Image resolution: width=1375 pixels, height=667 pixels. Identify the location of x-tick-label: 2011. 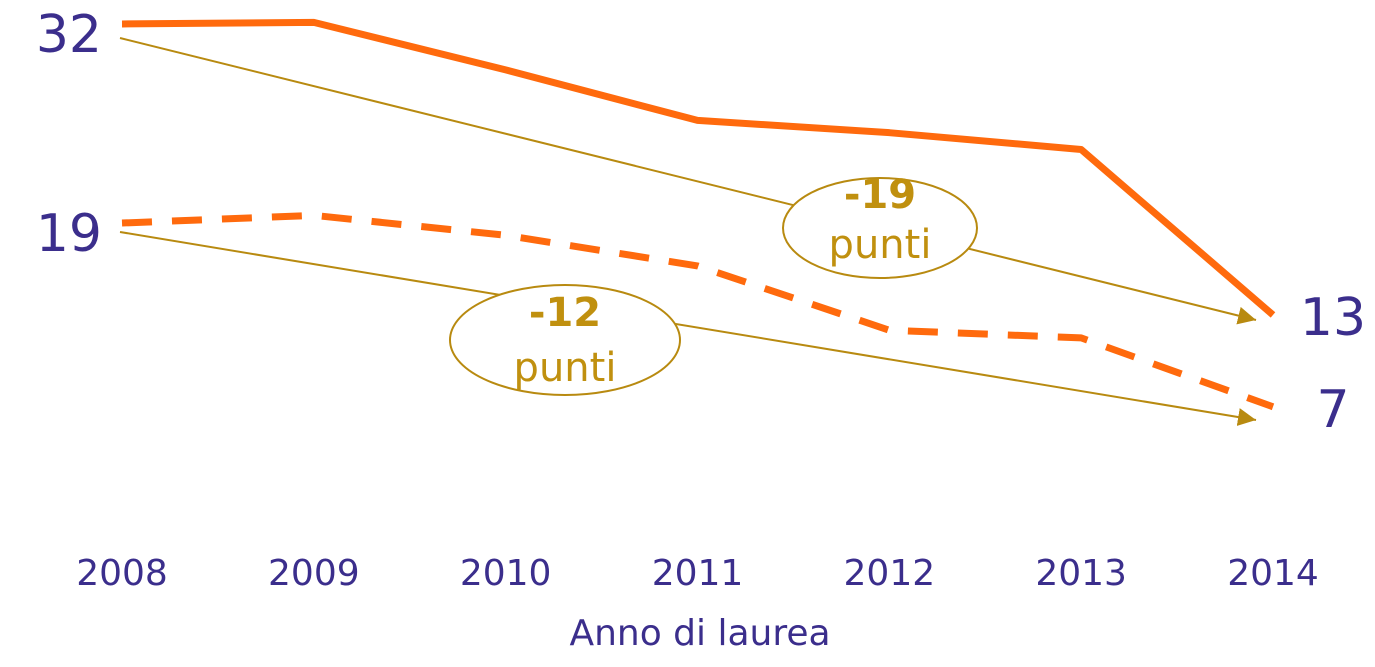
(698, 573).